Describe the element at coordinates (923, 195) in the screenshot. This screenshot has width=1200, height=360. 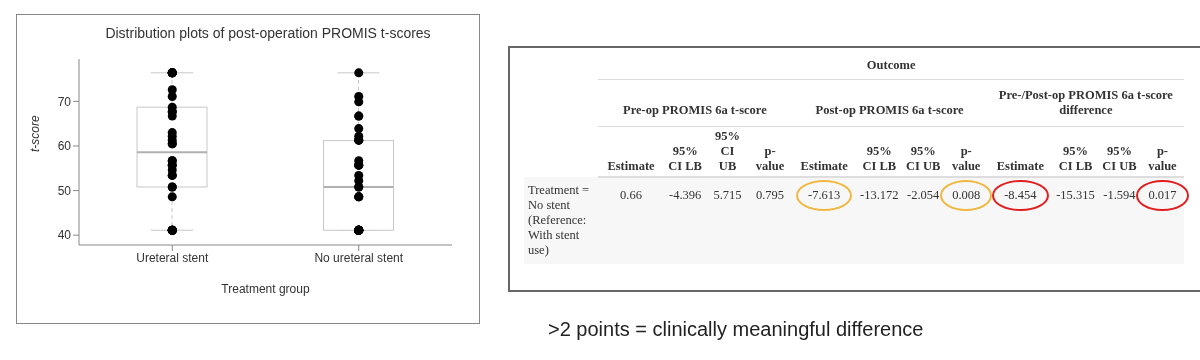
I see `text: -2.054` at that location.